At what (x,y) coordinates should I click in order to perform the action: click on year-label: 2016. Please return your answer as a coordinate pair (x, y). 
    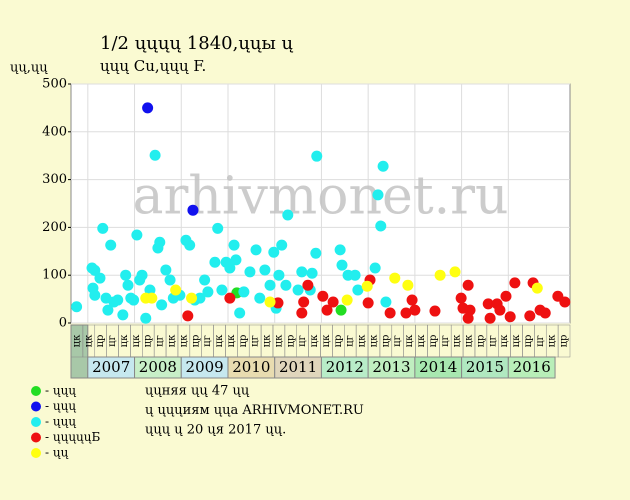
    Looking at the image, I should click on (532, 367).